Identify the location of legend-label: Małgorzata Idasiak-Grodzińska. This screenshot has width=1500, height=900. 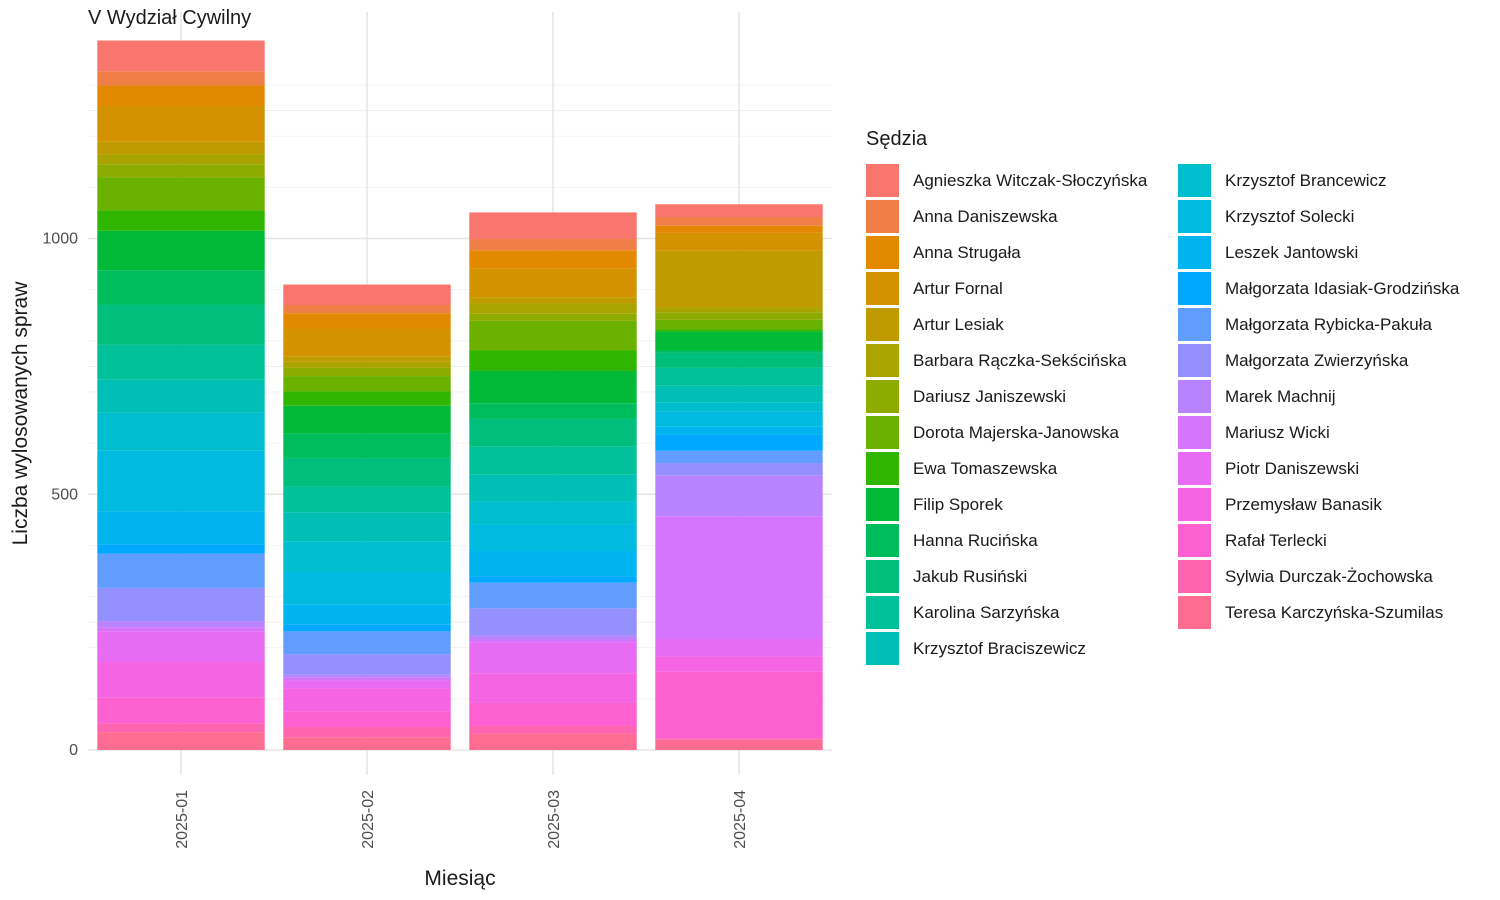
(1342, 288).